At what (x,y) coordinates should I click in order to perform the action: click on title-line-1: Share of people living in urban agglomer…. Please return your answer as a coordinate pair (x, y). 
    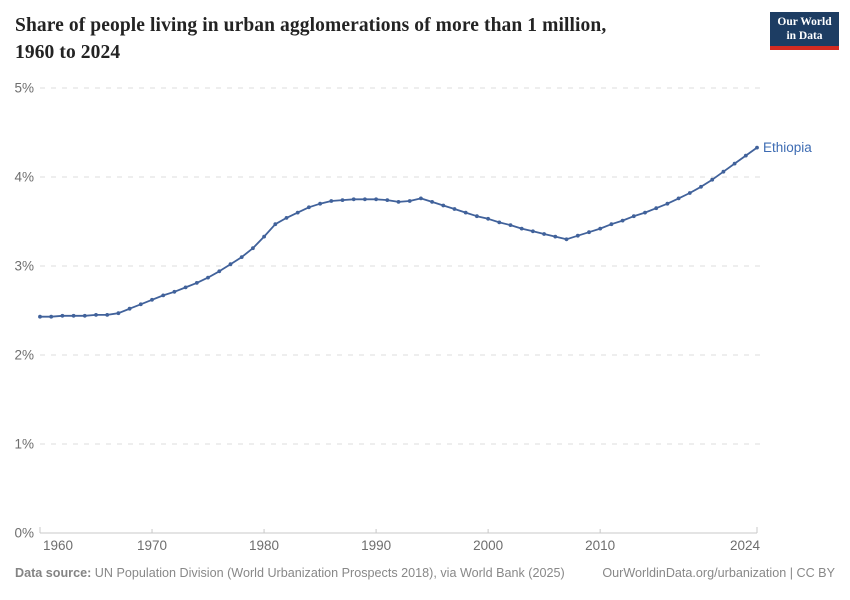
    Looking at the image, I should click on (311, 25).